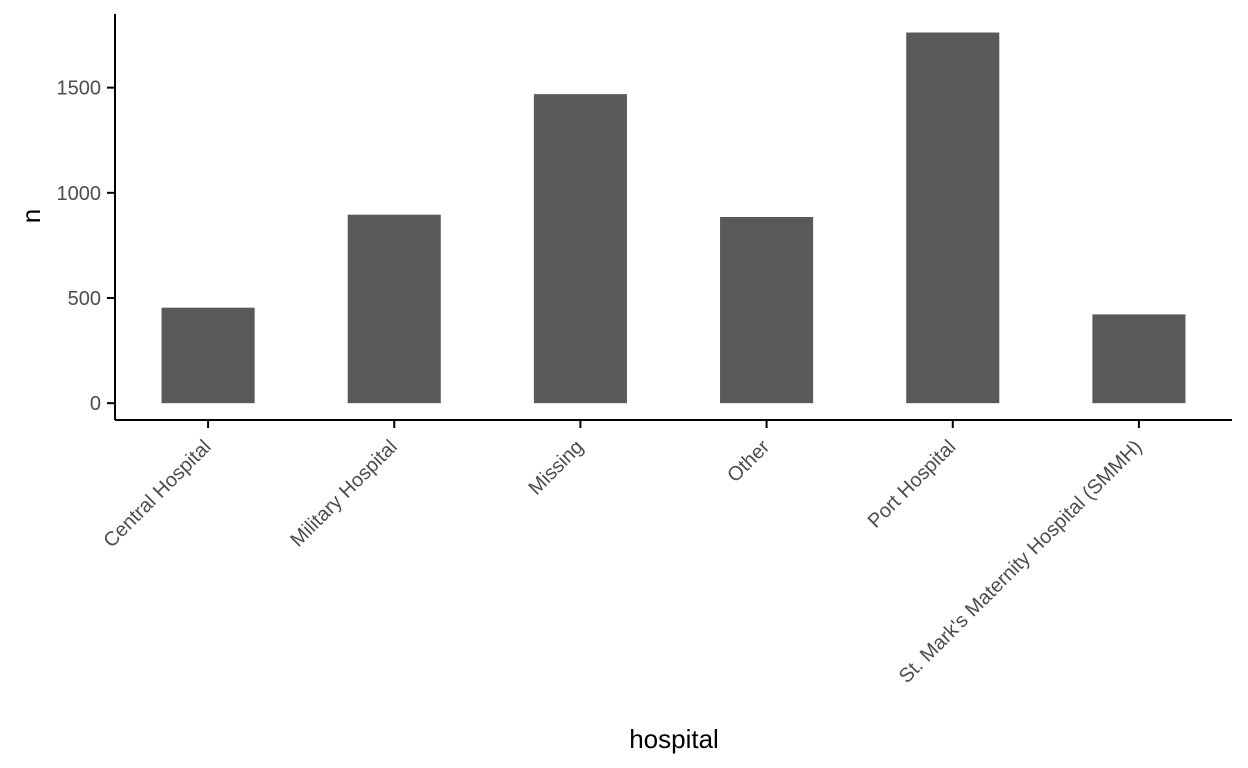 The height and width of the screenshot is (768, 1248). Describe the element at coordinates (953, 218) in the screenshot. I see `bar-port-hospital` at that location.